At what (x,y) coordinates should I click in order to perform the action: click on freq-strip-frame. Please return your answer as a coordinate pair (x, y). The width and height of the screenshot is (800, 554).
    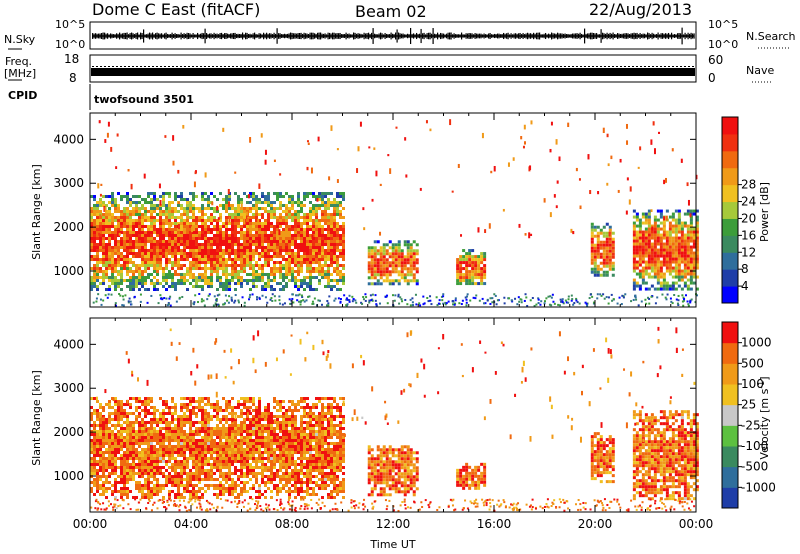
    Looking at the image, I should click on (393, 68).